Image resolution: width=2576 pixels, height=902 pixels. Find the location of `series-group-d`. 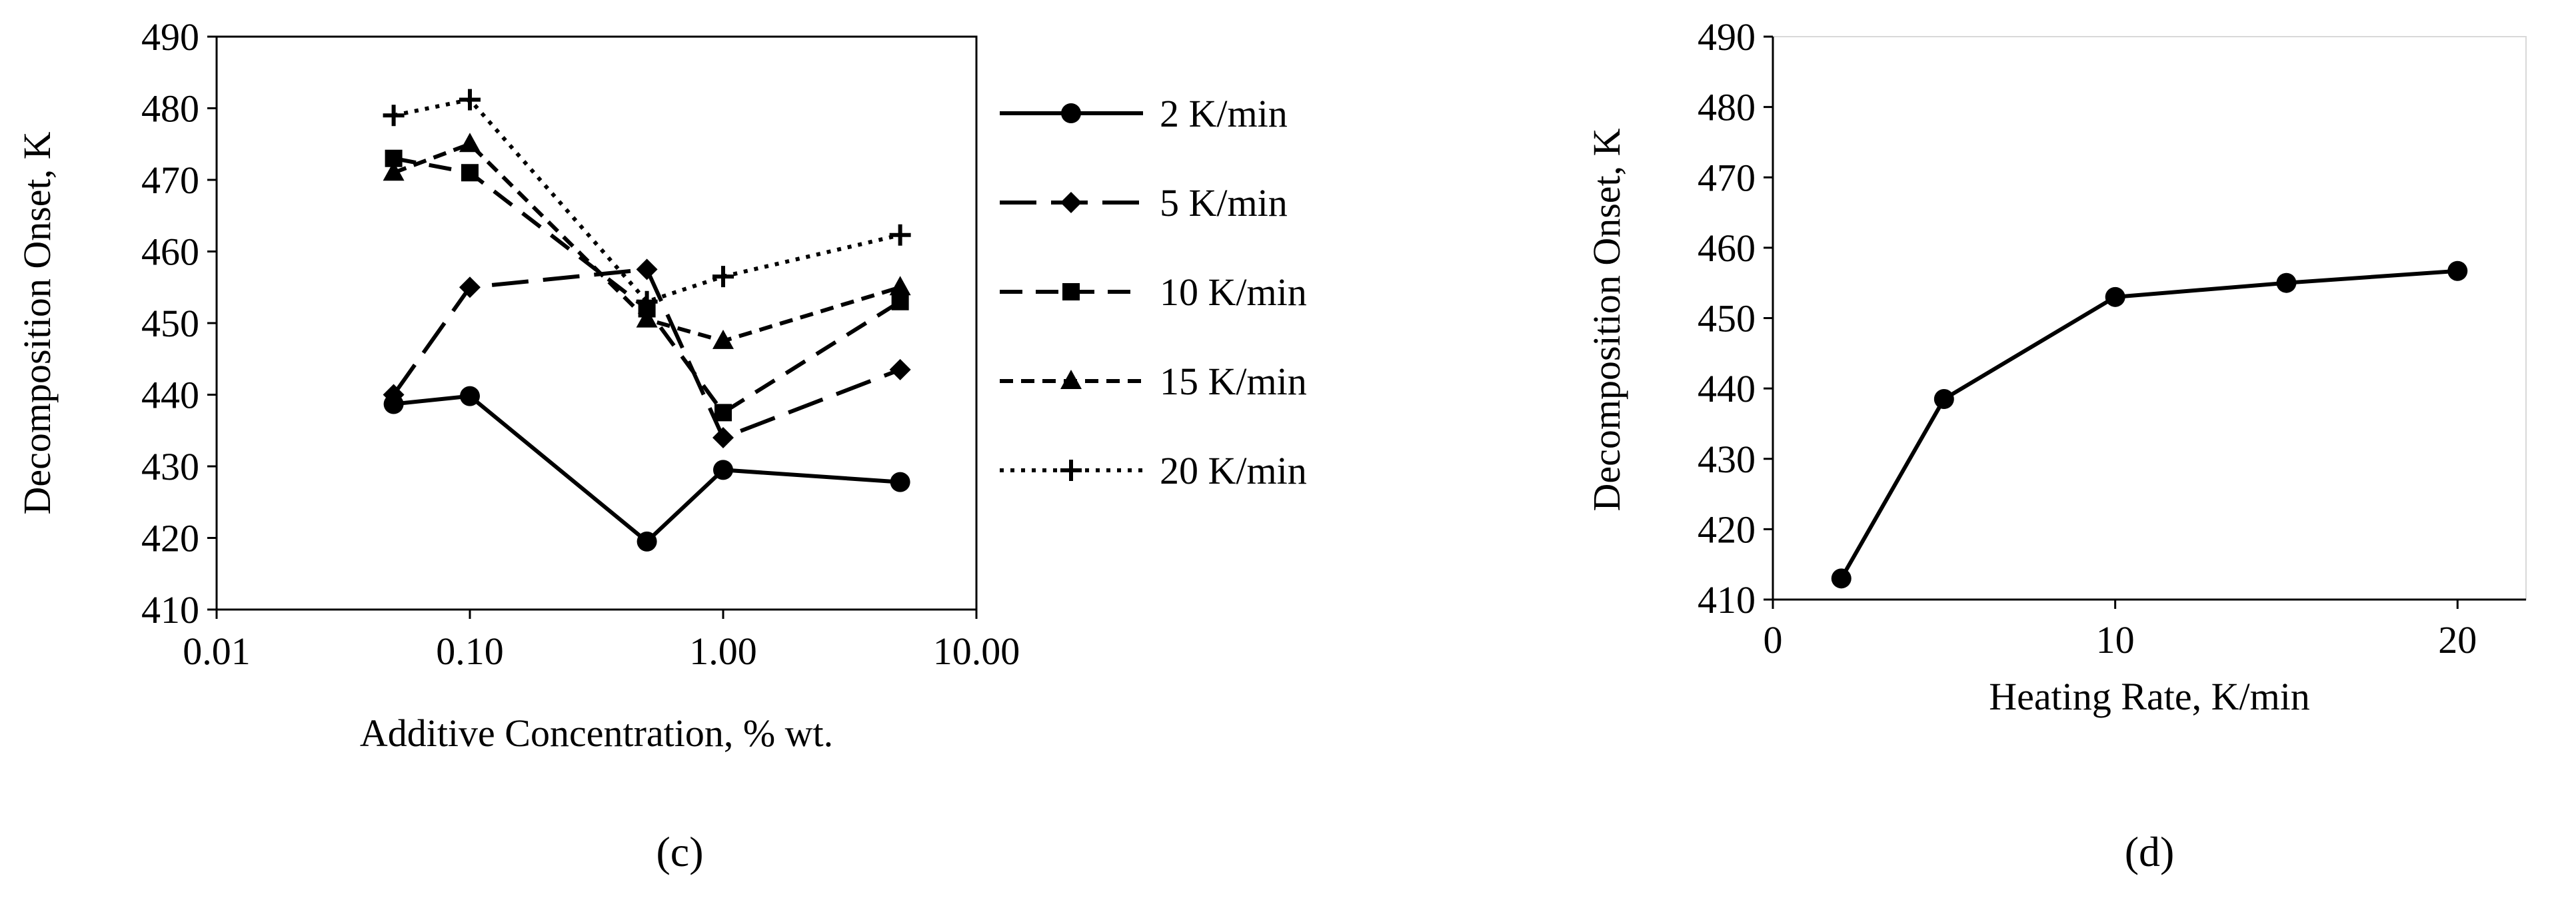

series-group-d is located at coordinates (2149, 424).